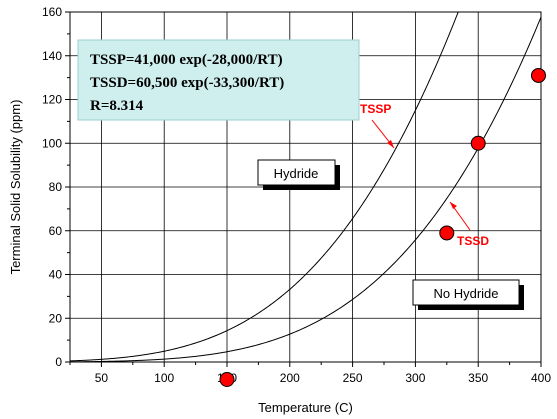 The height and width of the screenshot is (419, 557). I want to click on x-axis-title: Temperature (C), so click(305, 407).